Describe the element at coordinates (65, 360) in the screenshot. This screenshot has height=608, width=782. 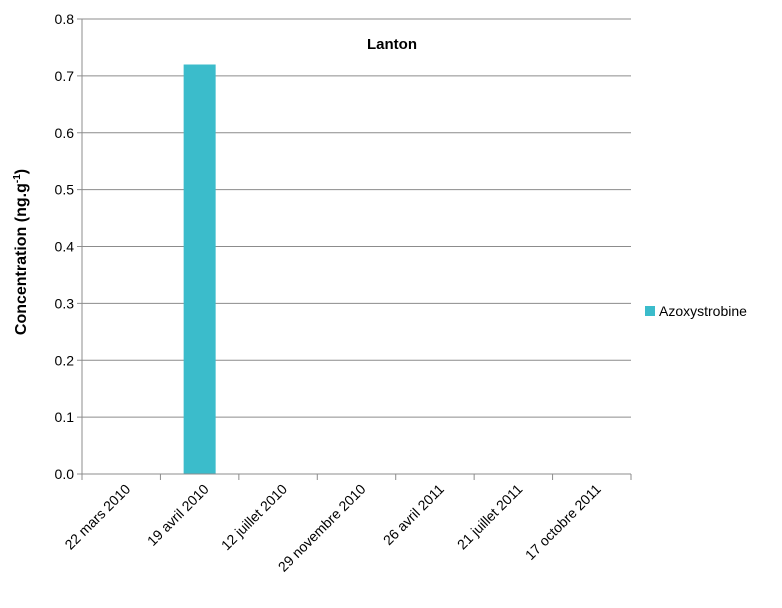
I see `y-tick-label: 0.2` at that location.